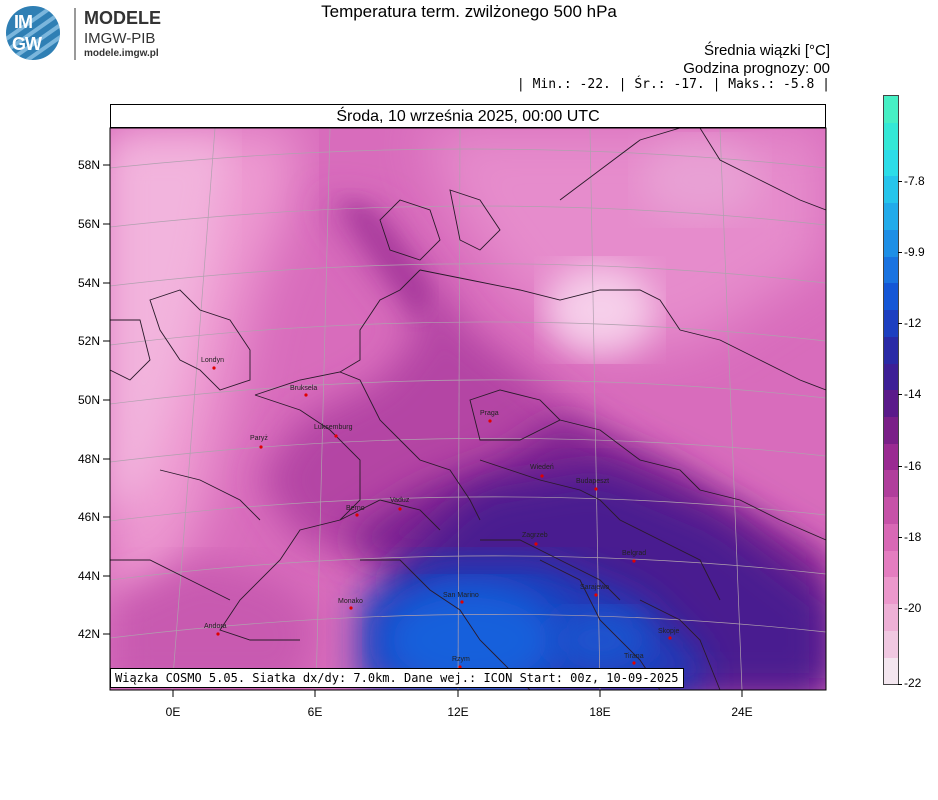 Image resolution: width=938 pixels, height=800 pixels. I want to click on city-marker-bruksela, so click(306, 395).